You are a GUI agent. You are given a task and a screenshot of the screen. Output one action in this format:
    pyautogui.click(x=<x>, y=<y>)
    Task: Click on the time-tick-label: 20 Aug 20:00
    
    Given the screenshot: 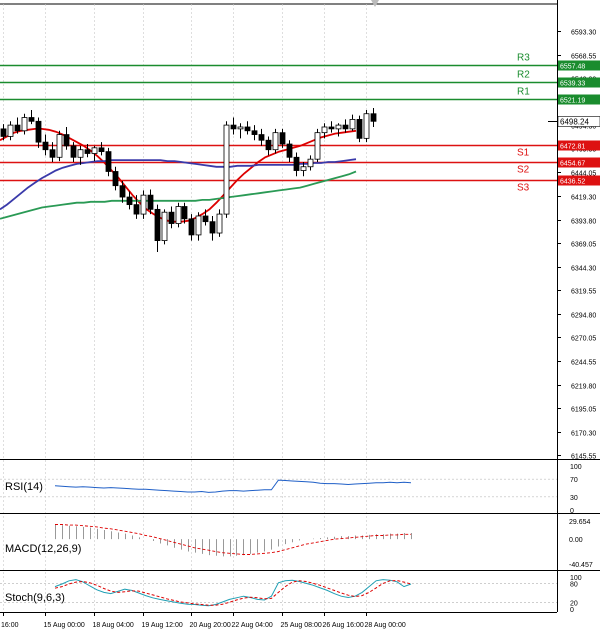 What is the action you would take?
    pyautogui.click(x=210, y=625)
    